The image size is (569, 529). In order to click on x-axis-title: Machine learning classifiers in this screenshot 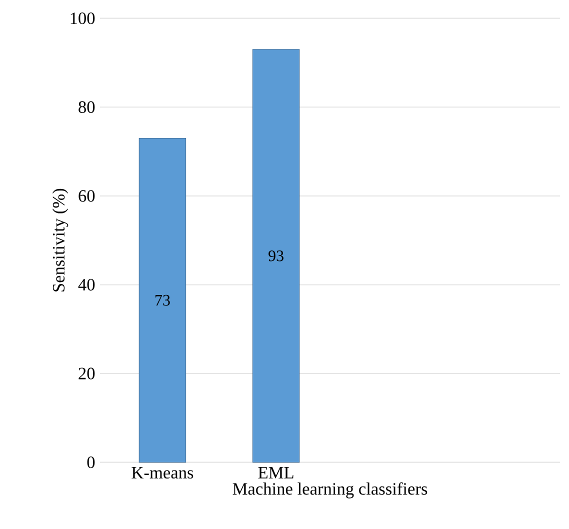, I will do `click(330, 490)`.